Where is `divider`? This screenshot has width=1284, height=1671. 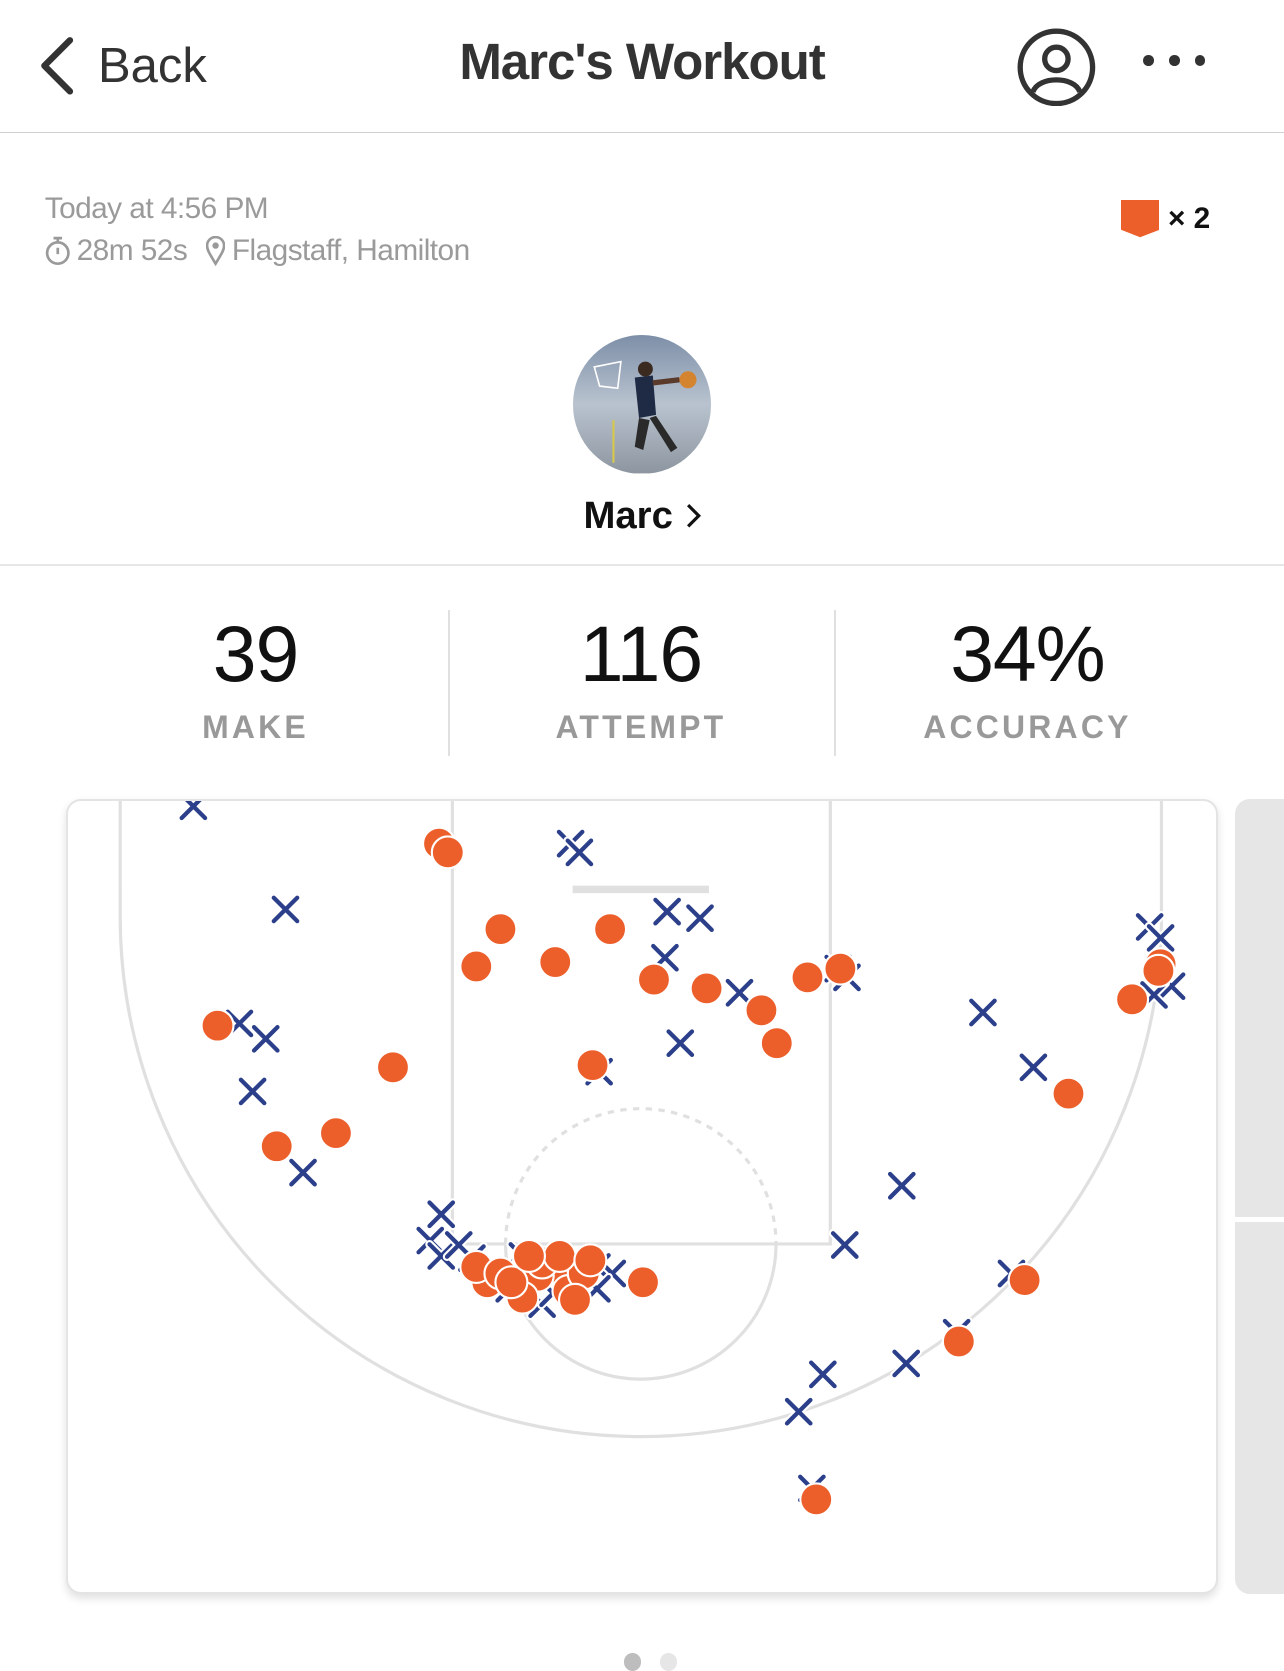 divider is located at coordinates (642, 565).